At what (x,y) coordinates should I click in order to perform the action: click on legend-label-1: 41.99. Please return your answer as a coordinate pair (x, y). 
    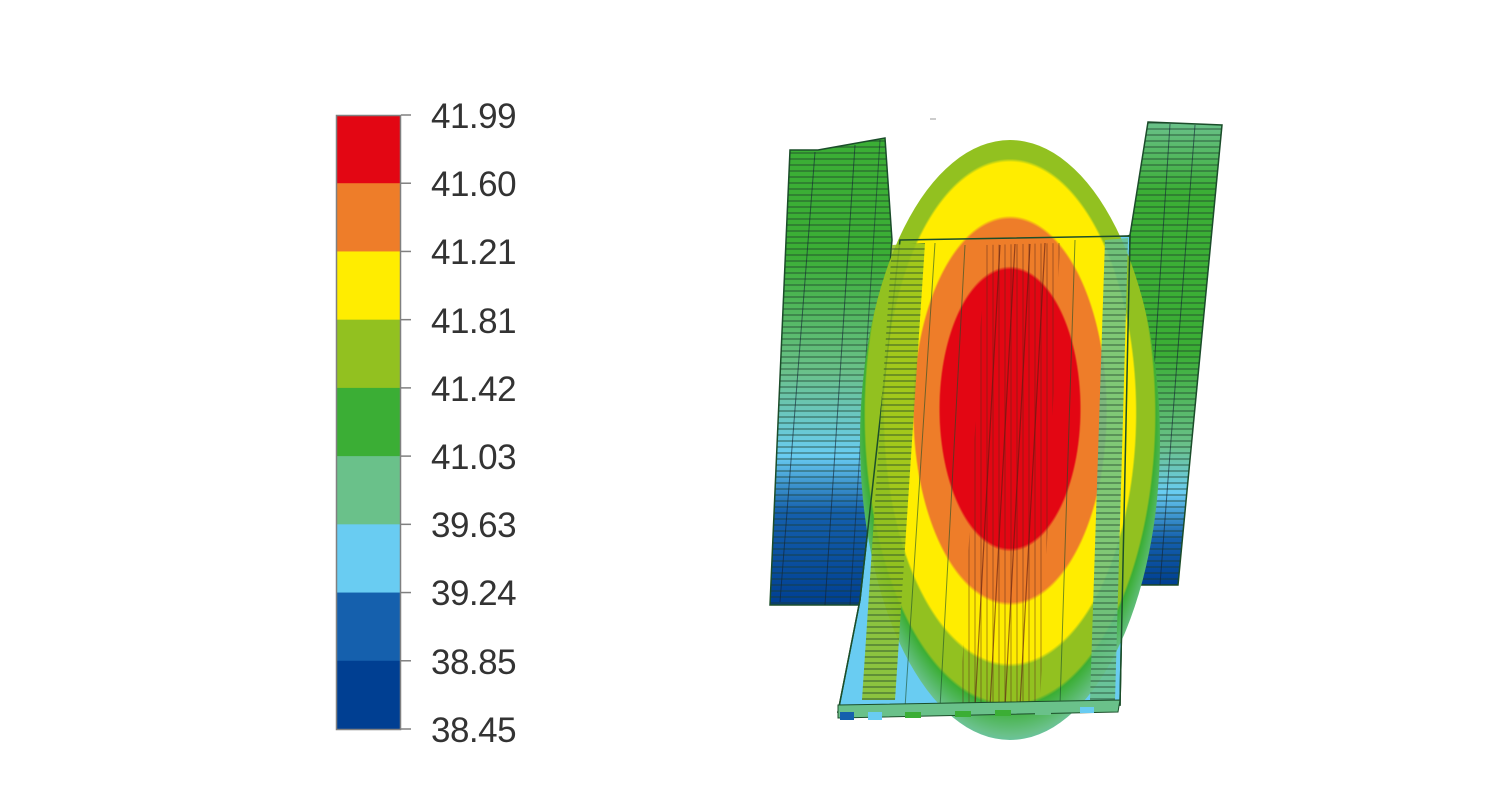
    Looking at the image, I should click on (474, 116).